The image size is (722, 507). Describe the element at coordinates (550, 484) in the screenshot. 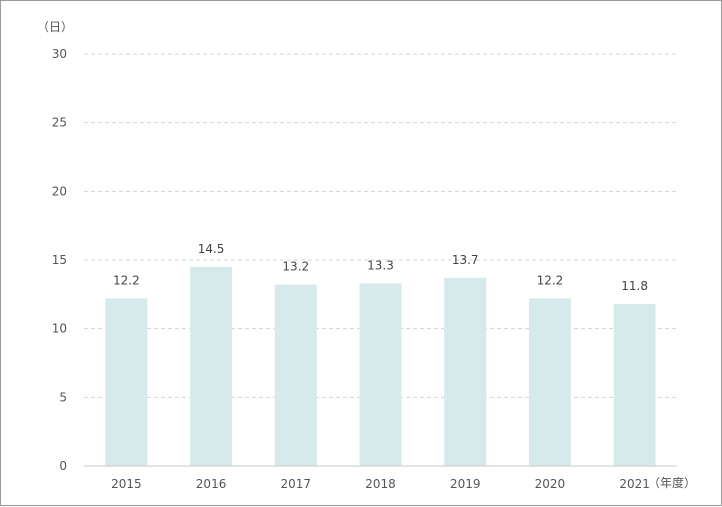

I see `x-tick-label-2020: 2020` at that location.